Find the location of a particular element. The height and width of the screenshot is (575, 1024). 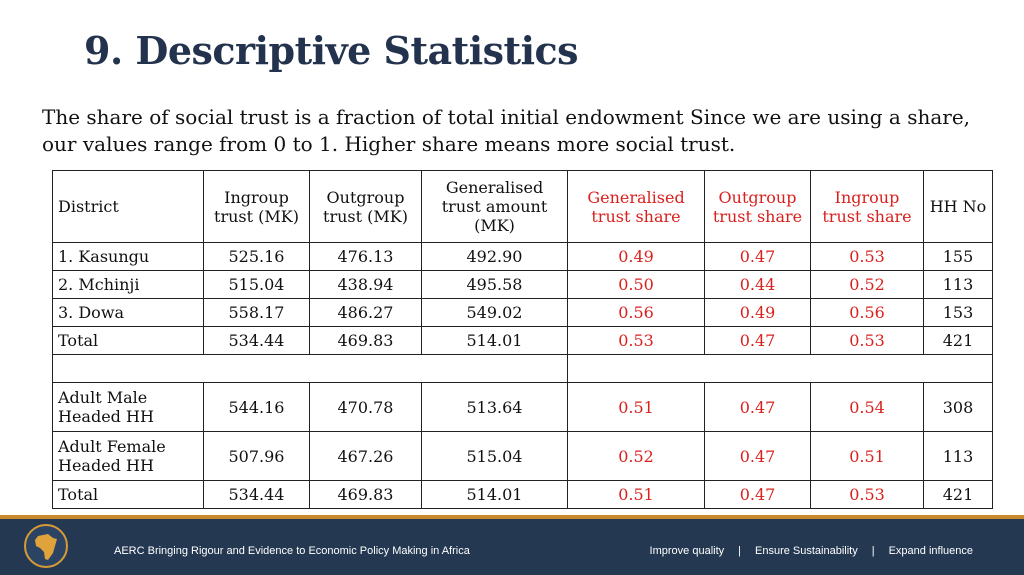

table-cell: 513.64 is located at coordinates (494, 407).